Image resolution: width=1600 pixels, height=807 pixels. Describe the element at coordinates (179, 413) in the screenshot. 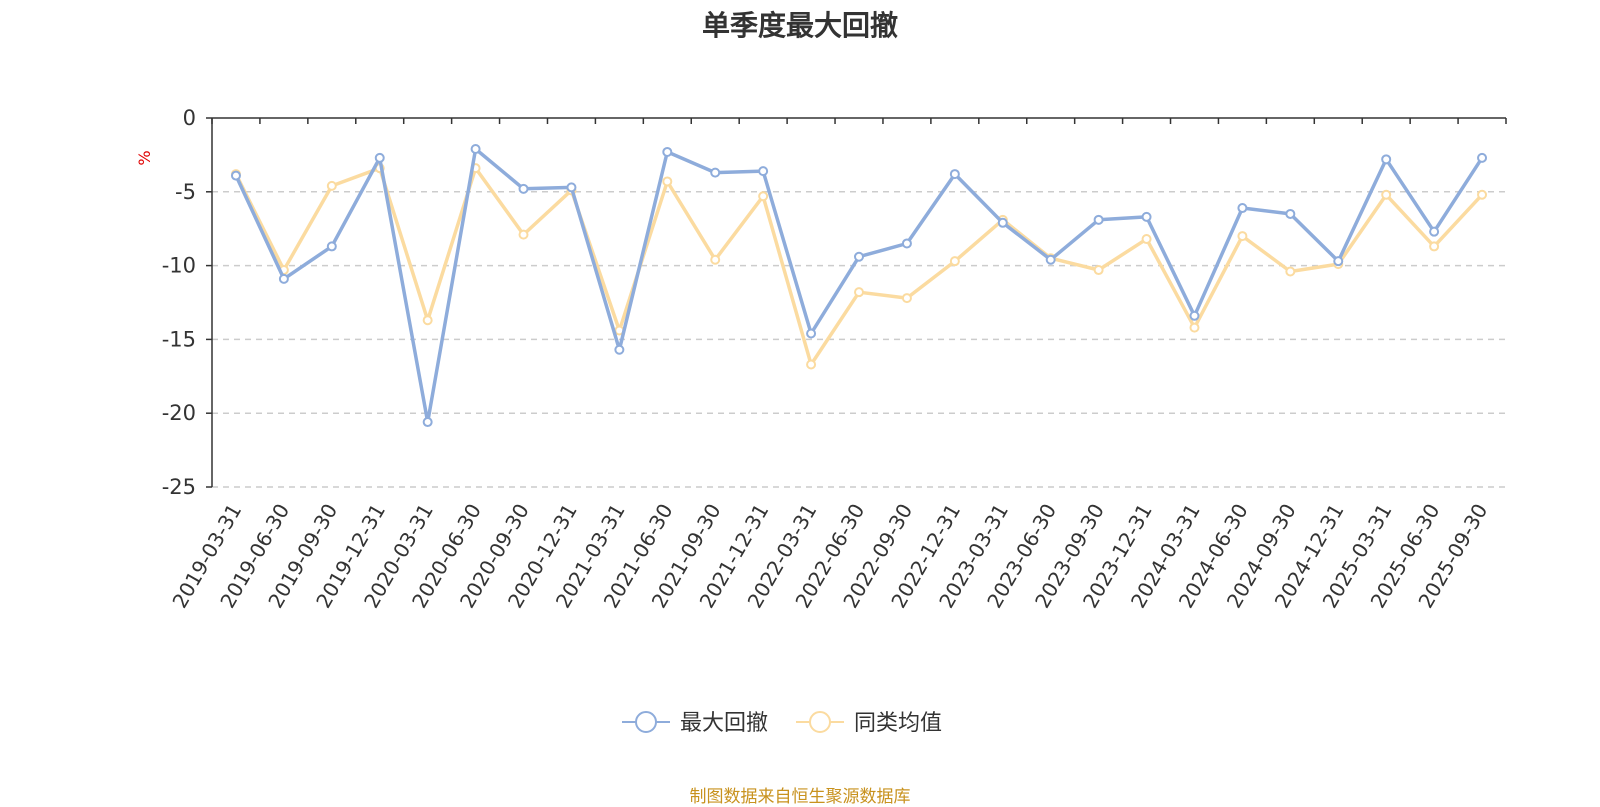

I see `y-tick-label: -20` at that location.